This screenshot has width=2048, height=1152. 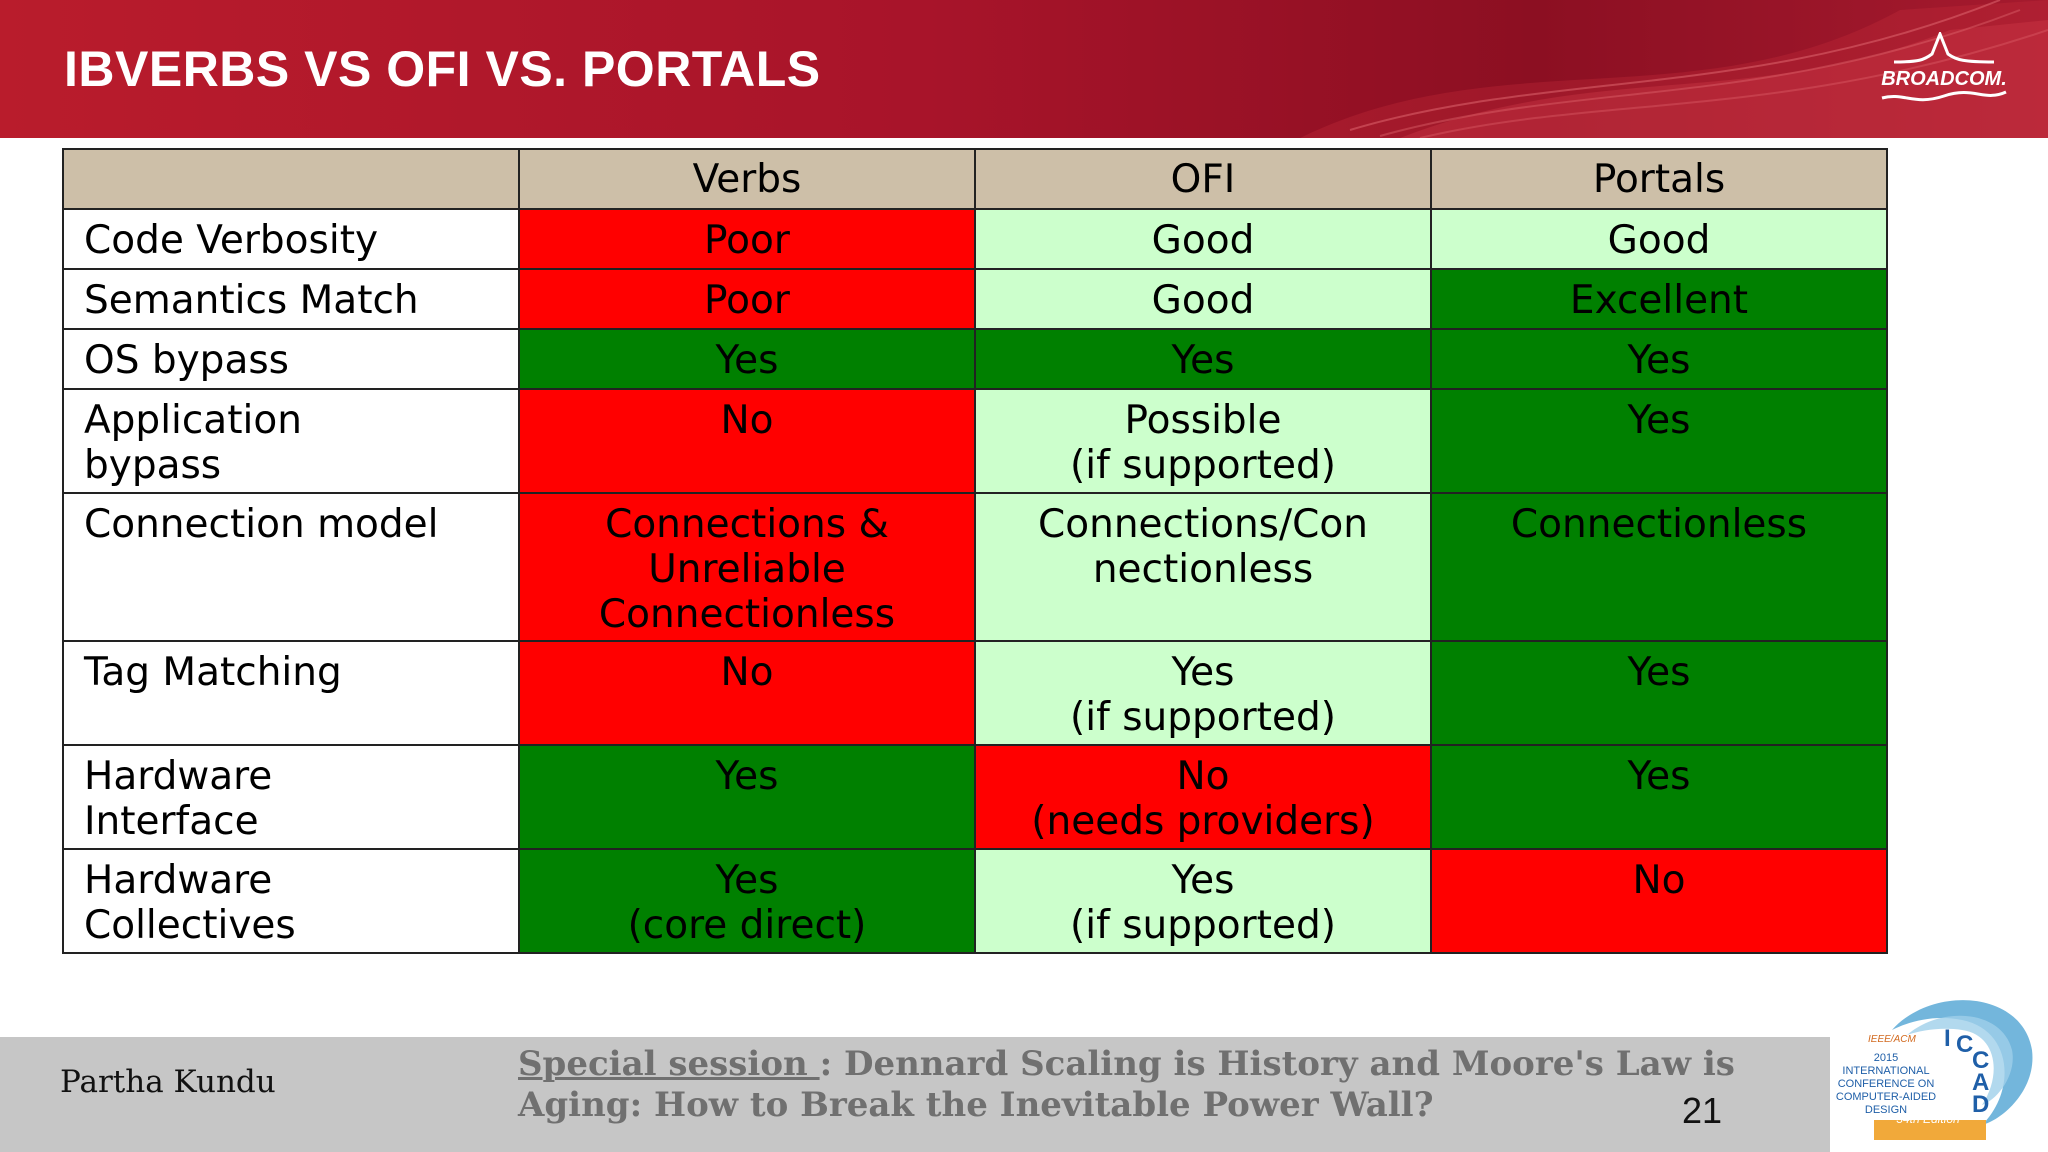 I want to click on table-header-row: Verbs OFI Portals, so click(x=975, y=179).